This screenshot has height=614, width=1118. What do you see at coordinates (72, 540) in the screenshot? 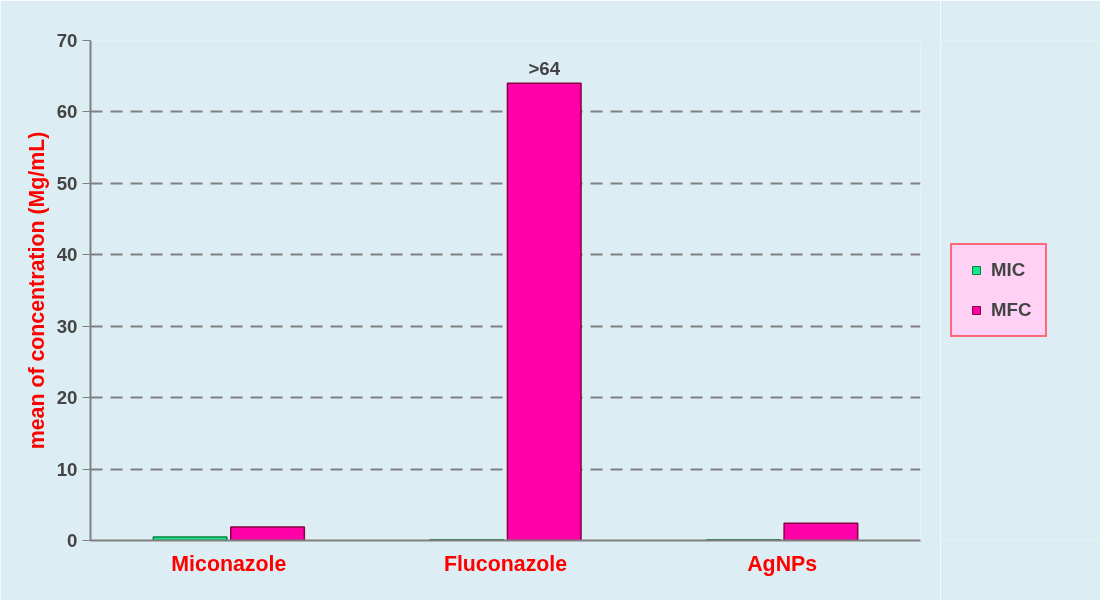
I see `y-tick-label: 0` at bounding box center [72, 540].